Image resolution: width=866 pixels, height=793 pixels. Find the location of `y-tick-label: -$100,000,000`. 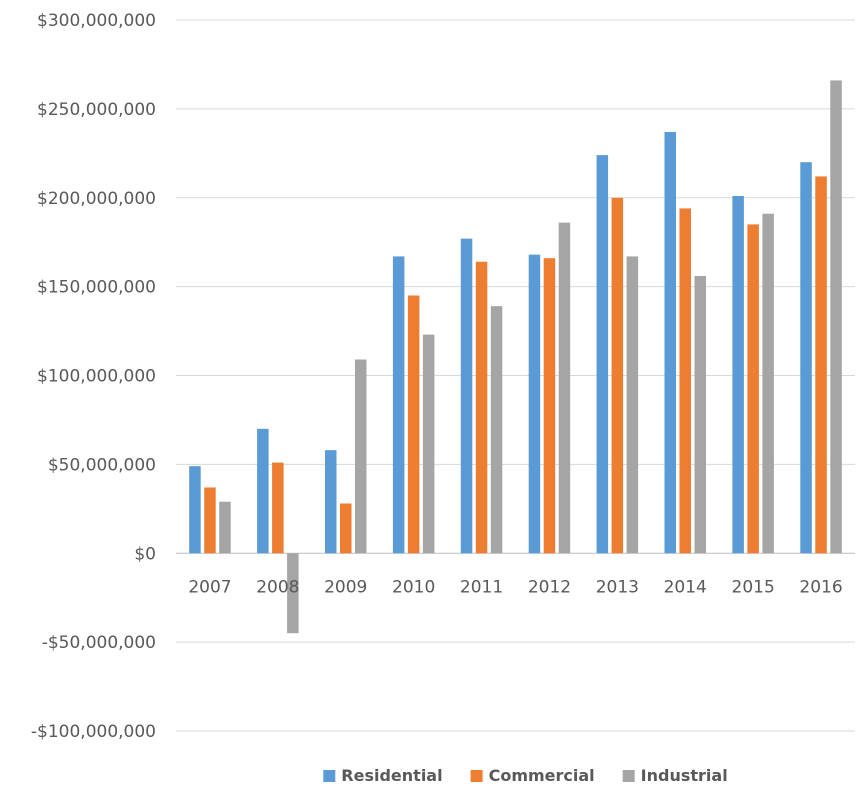

y-tick-label: -$100,000,000 is located at coordinates (93, 732).